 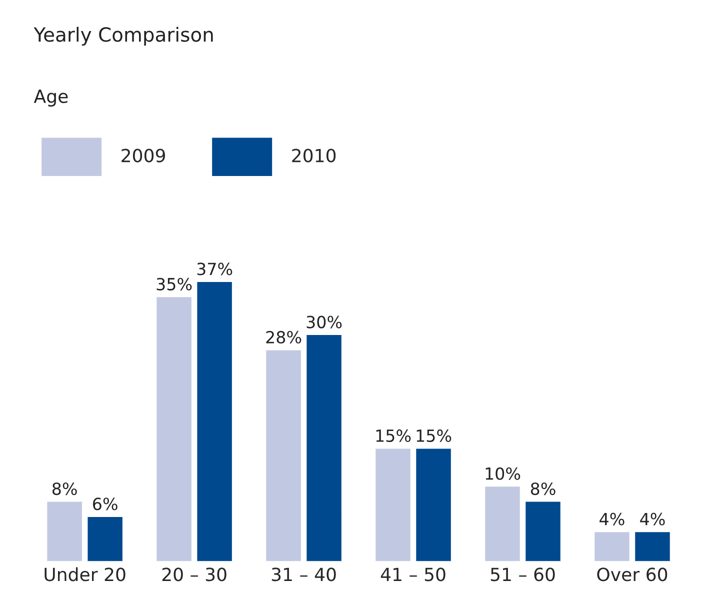 What do you see at coordinates (174, 284) in the screenshot?
I see `data-label: 35%` at bounding box center [174, 284].